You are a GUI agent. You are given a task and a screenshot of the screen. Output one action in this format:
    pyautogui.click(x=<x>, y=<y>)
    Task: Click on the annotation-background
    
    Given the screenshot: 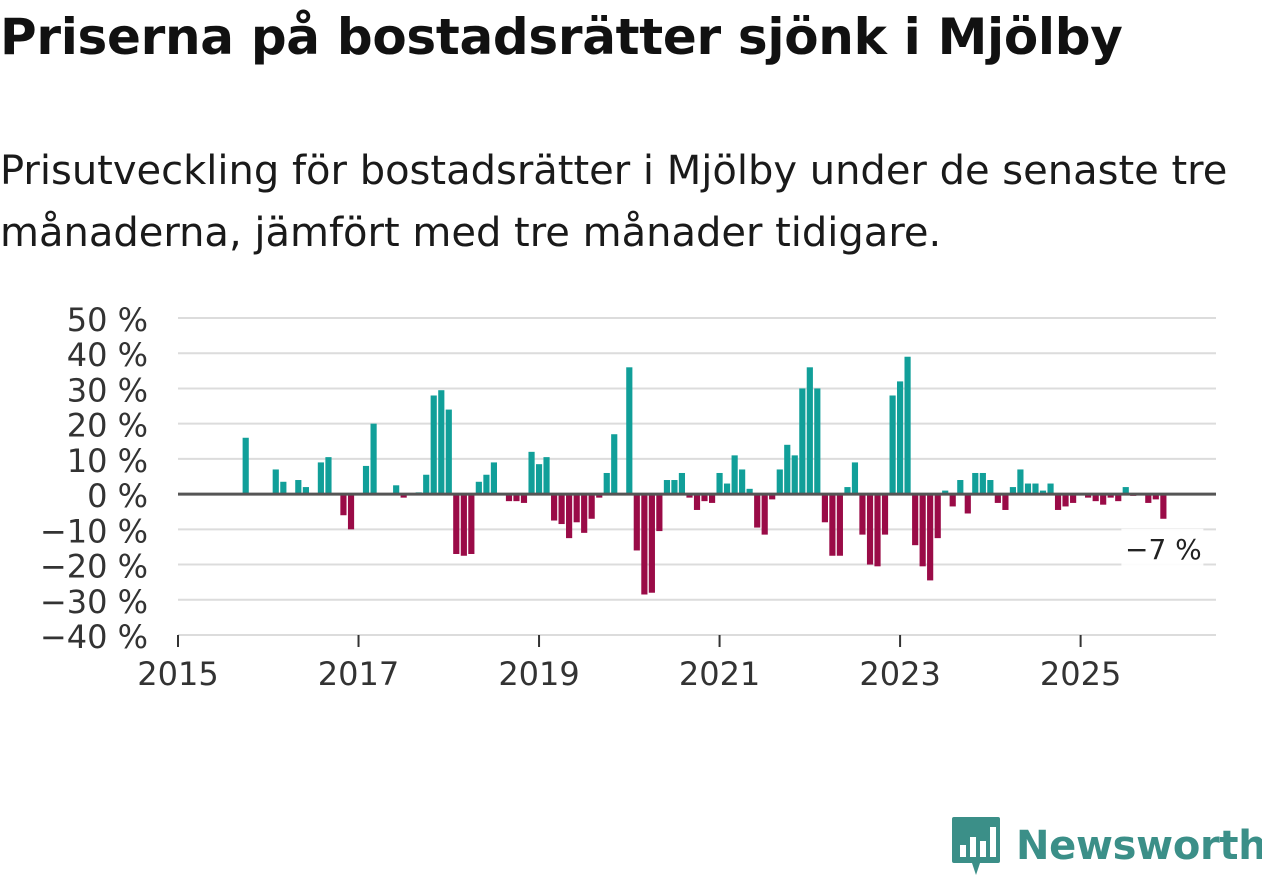 What is the action you would take?
    pyautogui.click(x=1162, y=547)
    